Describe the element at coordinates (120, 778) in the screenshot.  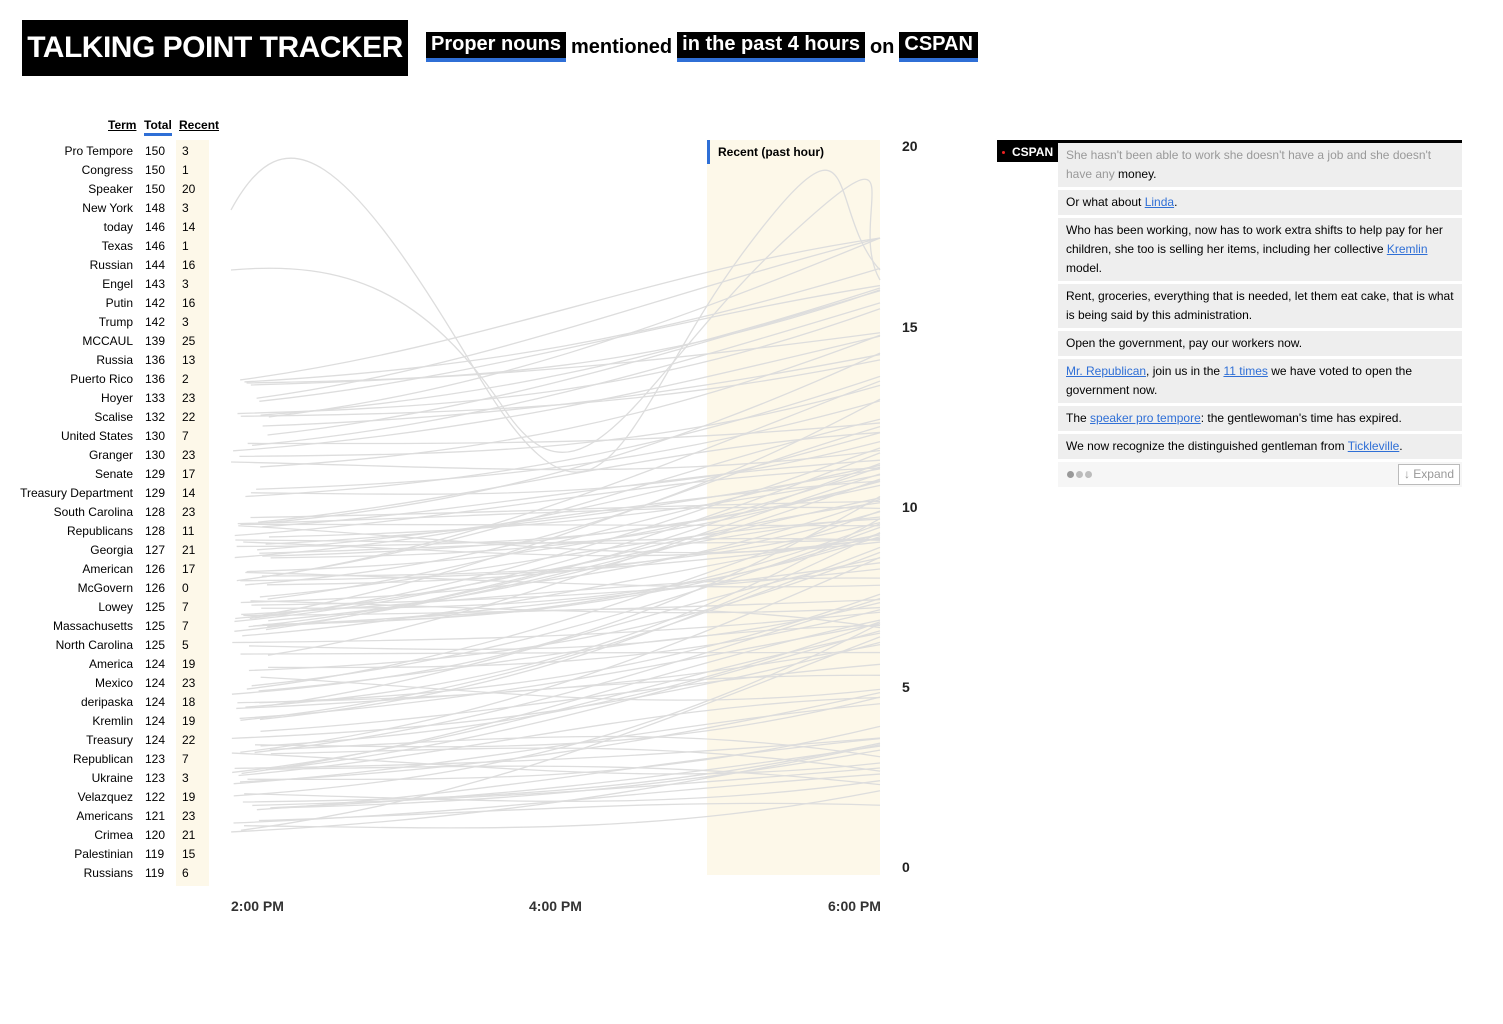
I see `table-row: Ukraine 123 3` at that location.